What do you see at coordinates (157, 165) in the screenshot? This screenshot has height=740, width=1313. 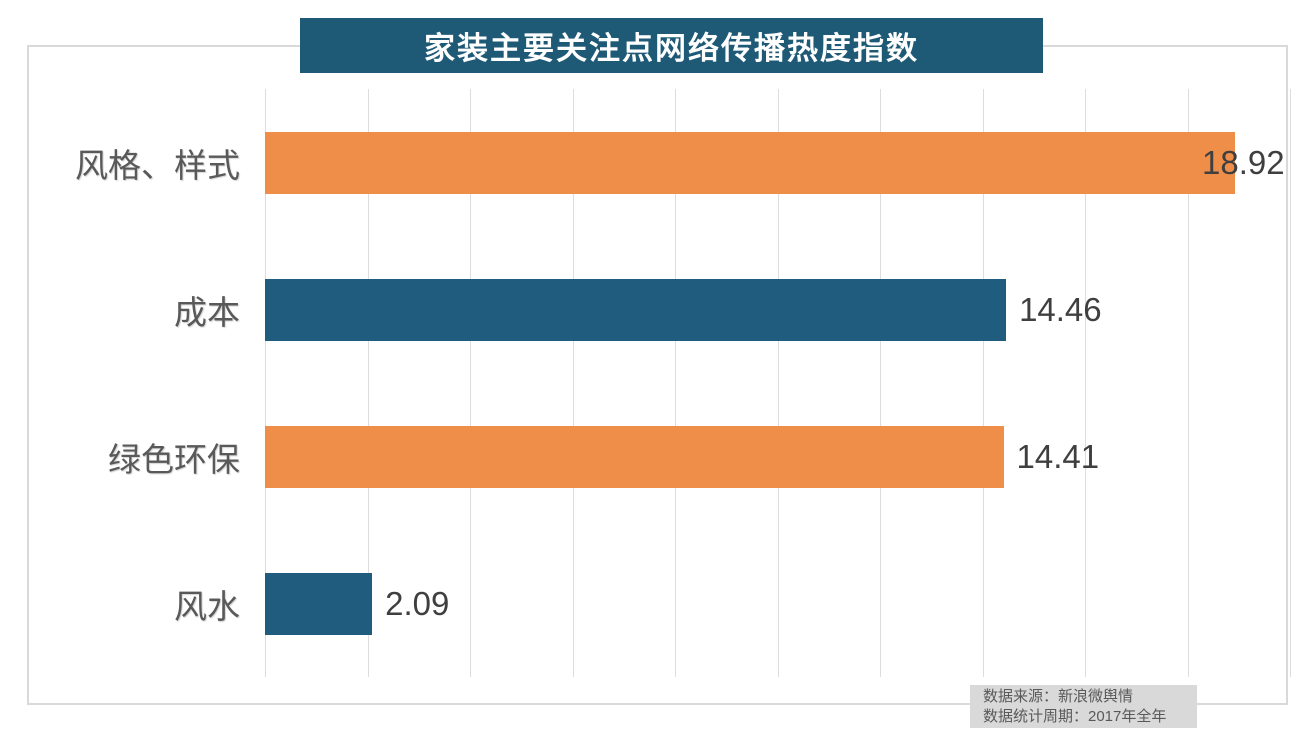 I see `category-label: 风格、样式` at bounding box center [157, 165].